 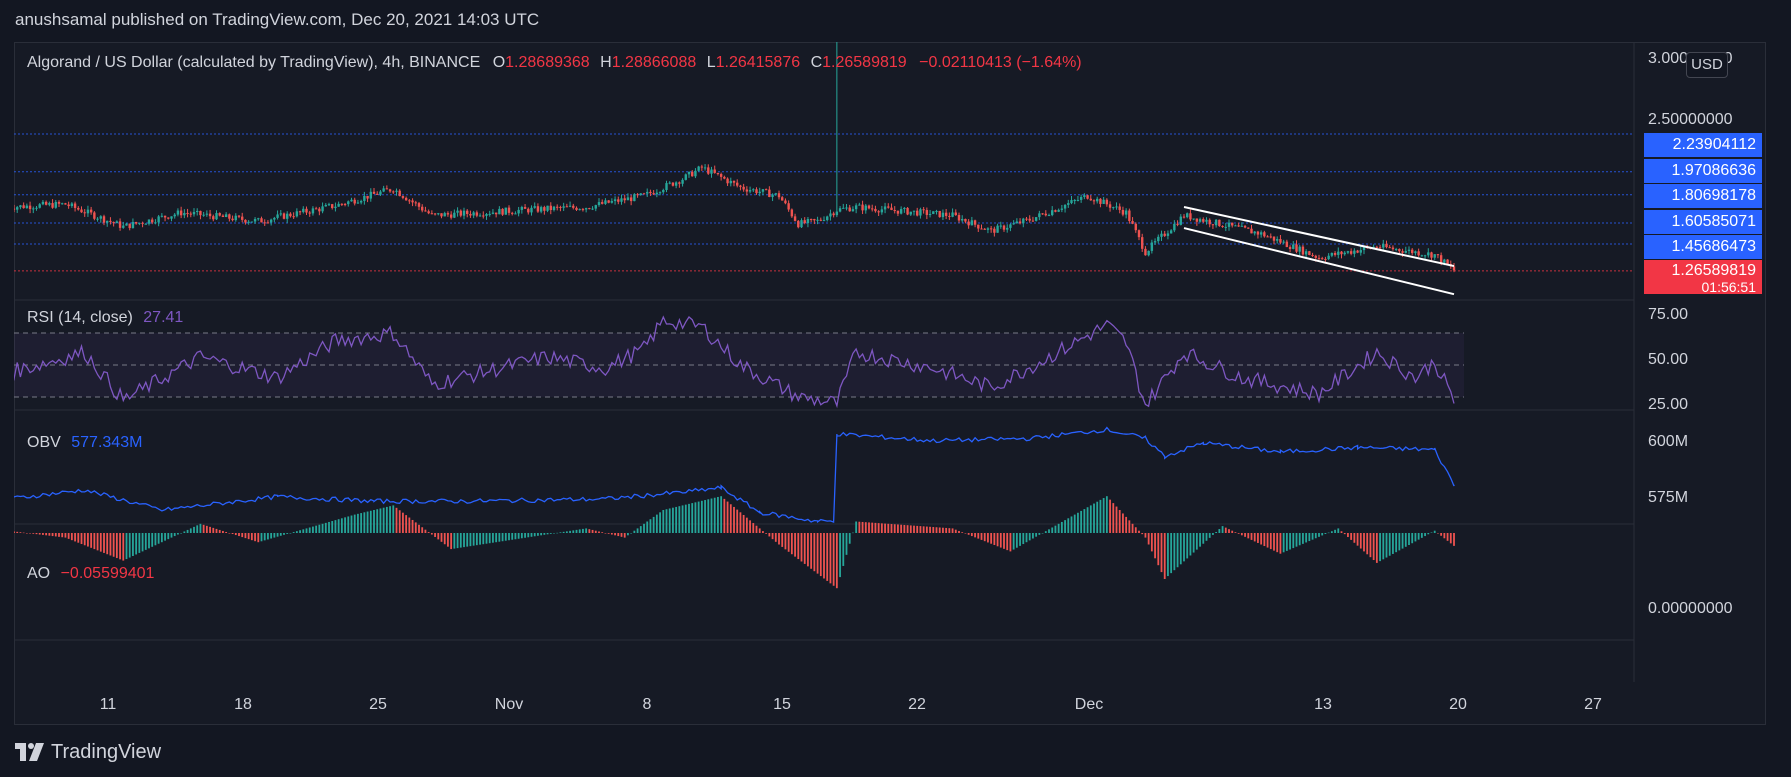 What do you see at coordinates (1089, 704) in the screenshot?
I see `date-tick: Dec` at bounding box center [1089, 704].